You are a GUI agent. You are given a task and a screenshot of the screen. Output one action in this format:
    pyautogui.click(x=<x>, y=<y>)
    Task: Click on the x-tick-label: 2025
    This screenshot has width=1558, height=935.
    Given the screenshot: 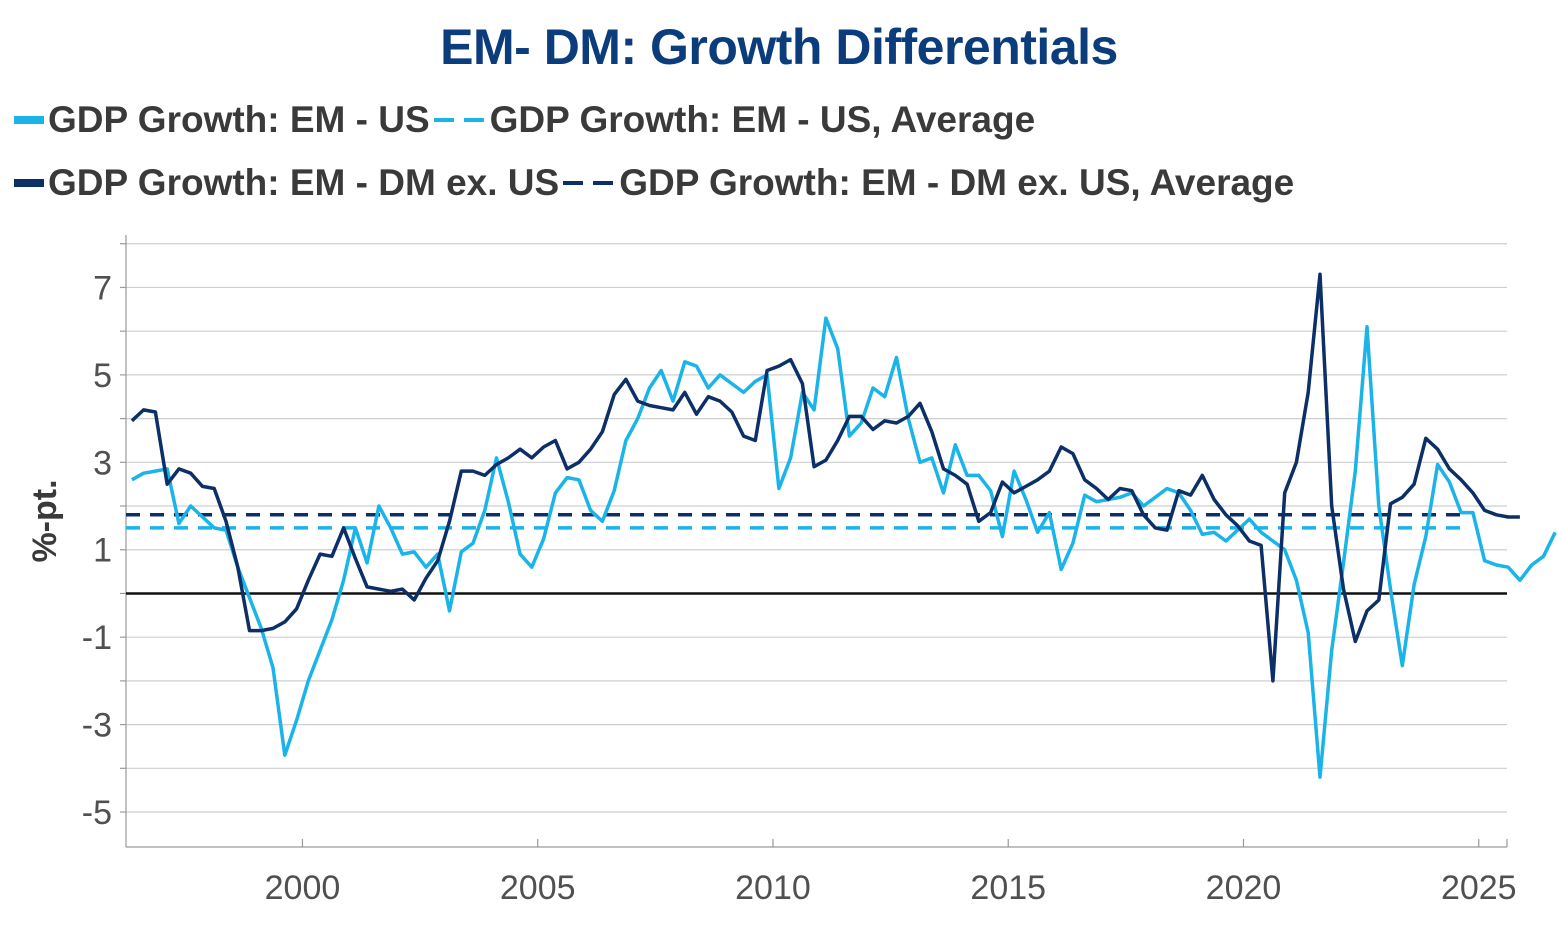 What is the action you would take?
    pyautogui.click(x=1479, y=888)
    